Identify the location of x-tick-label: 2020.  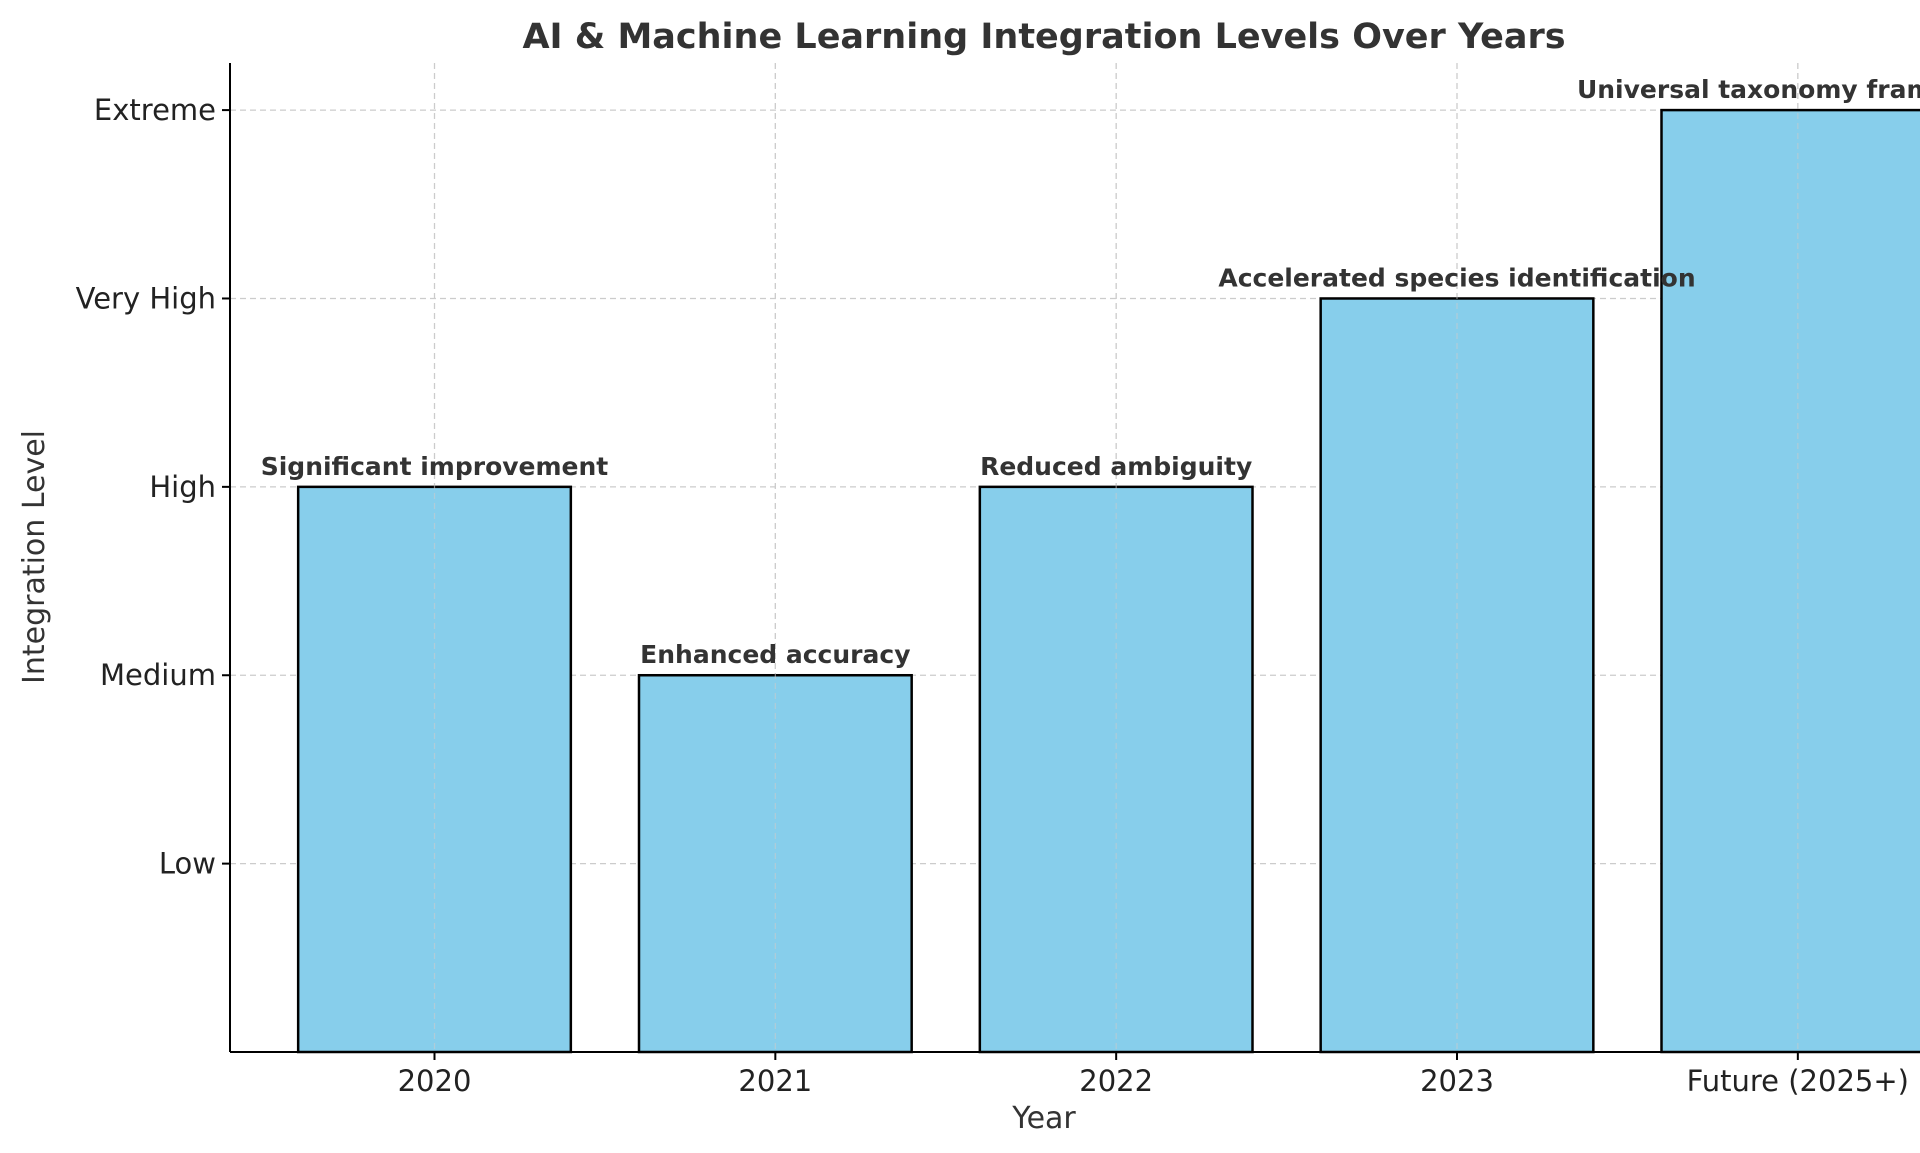
(435, 1081).